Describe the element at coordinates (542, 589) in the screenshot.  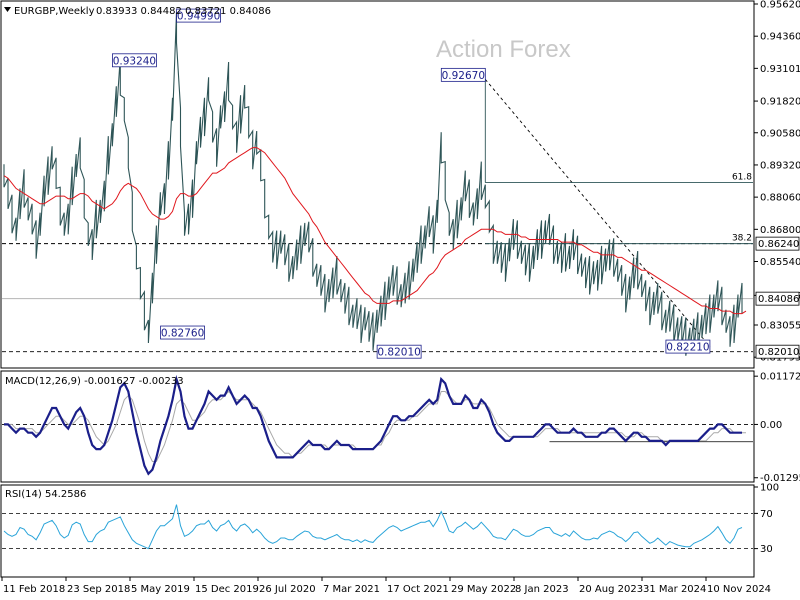
I see `x-tick-label: 8 Jan 2023` at that location.